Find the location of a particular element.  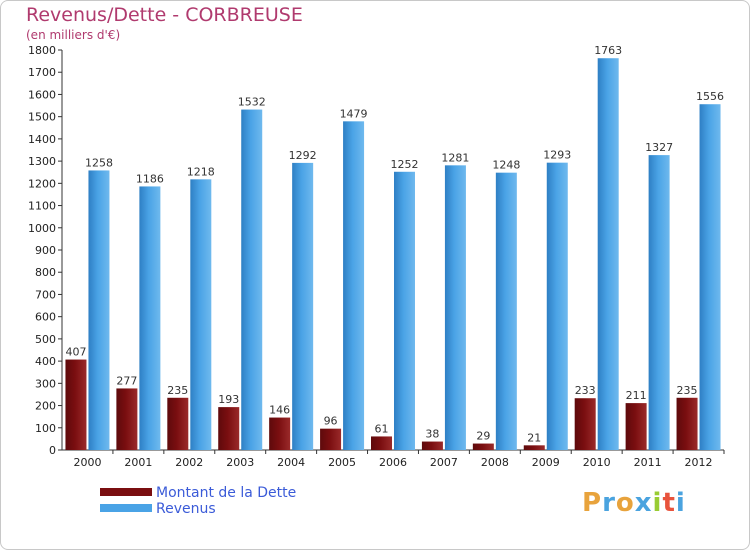

x-tick-label: 2012 is located at coordinates (699, 462).